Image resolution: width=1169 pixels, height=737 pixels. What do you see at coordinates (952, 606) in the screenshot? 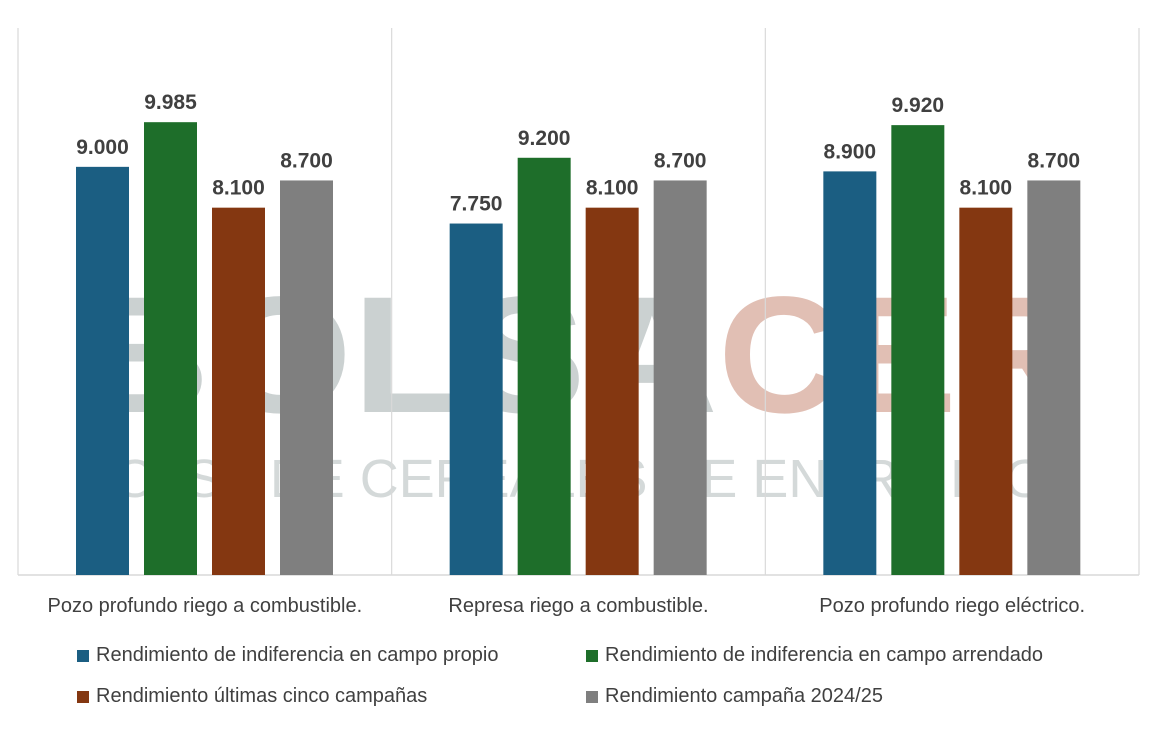
I see `category-label: Pozo profundo riego eléctrico.` at bounding box center [952, 606].